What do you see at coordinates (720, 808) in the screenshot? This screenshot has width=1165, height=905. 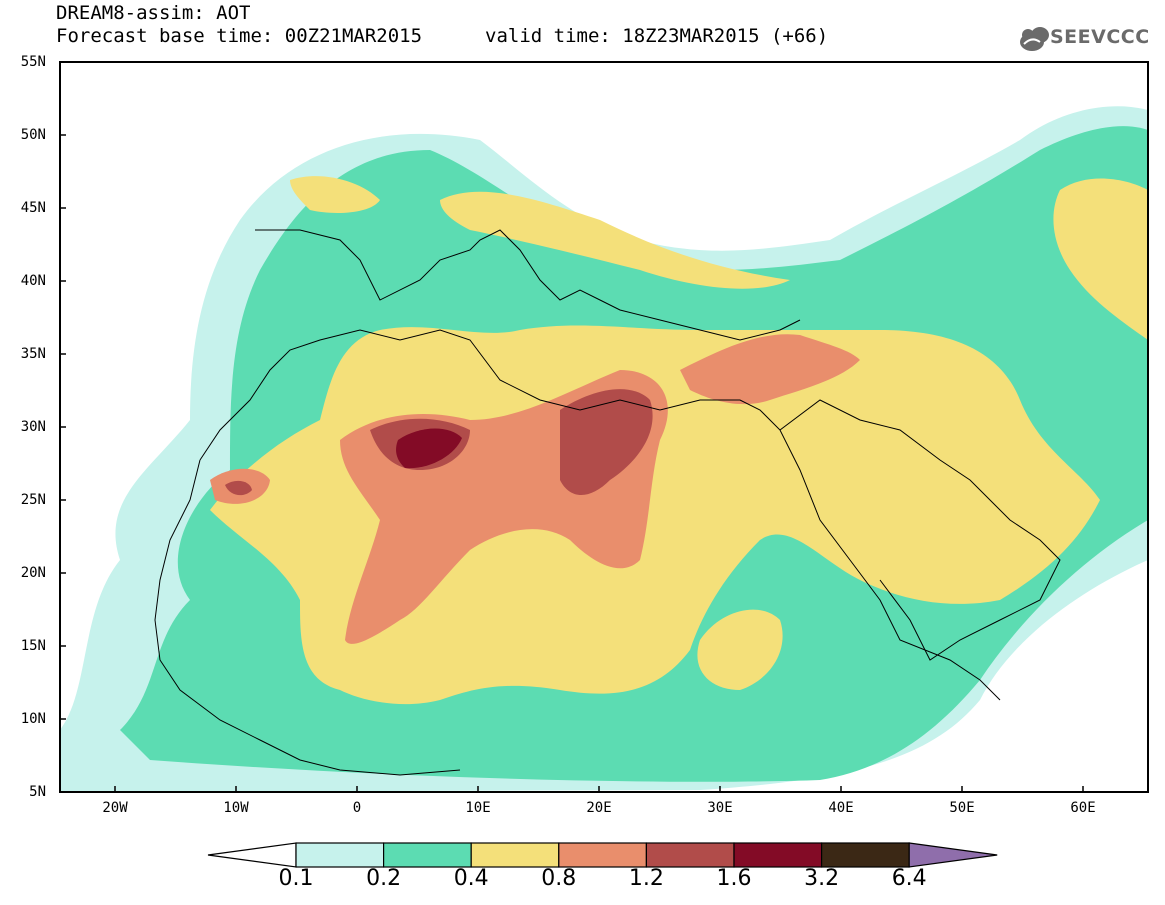 I see `lon-tick-label: 30E` at bounding box center [720, 808].